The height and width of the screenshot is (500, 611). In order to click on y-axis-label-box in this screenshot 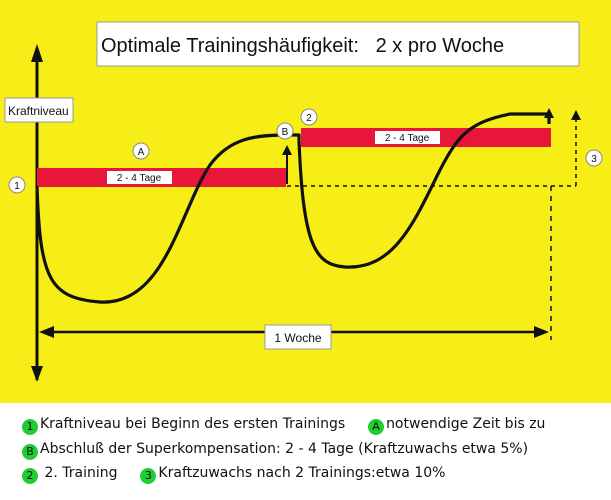, I will do `click(39, 110)`.